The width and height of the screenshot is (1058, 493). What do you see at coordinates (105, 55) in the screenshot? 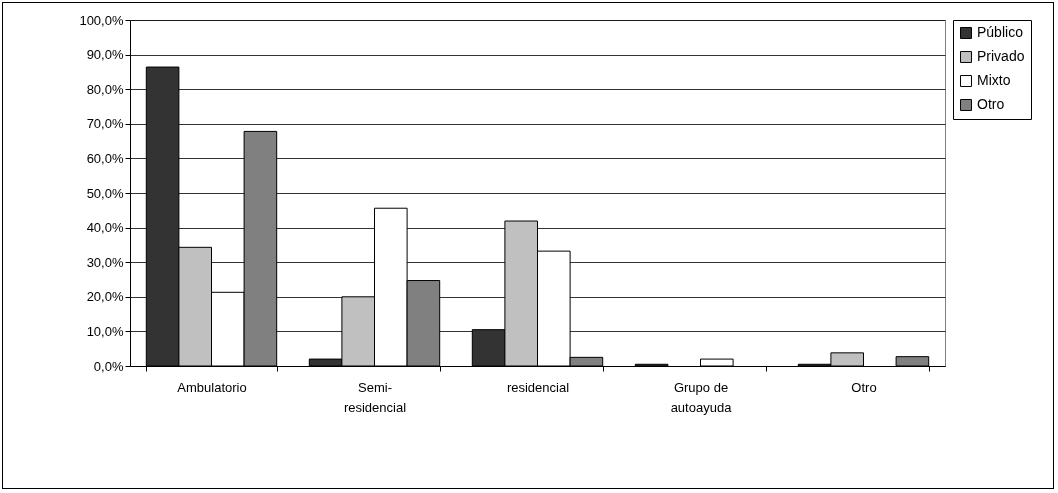
I see `y-tick-label: 90,0%` at bounding box center [105, 55].